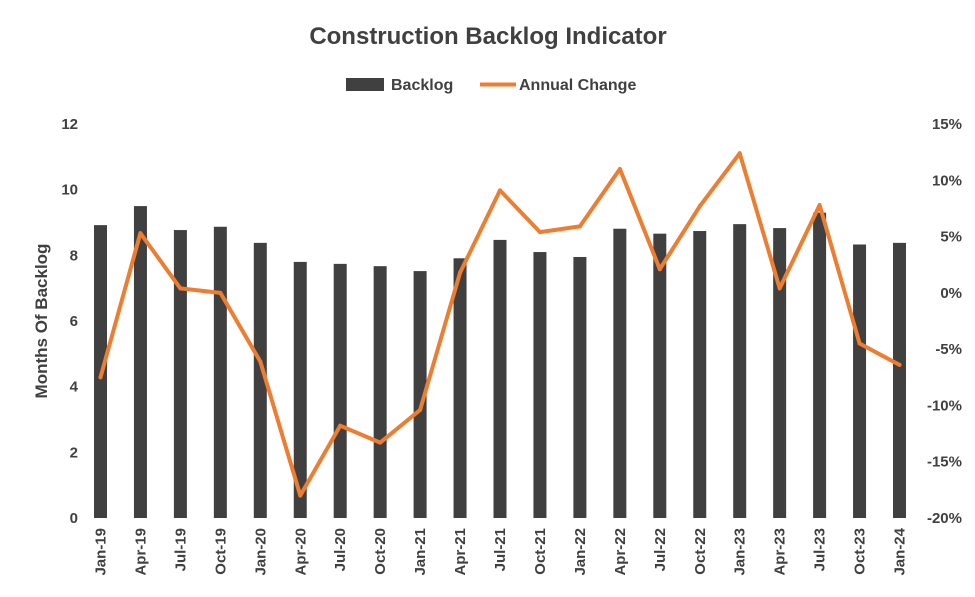  What do you see at coordinates (74, 255) in the screenshot?
I see `y-left-tick-label: 8` at bounding box center [74, 255].